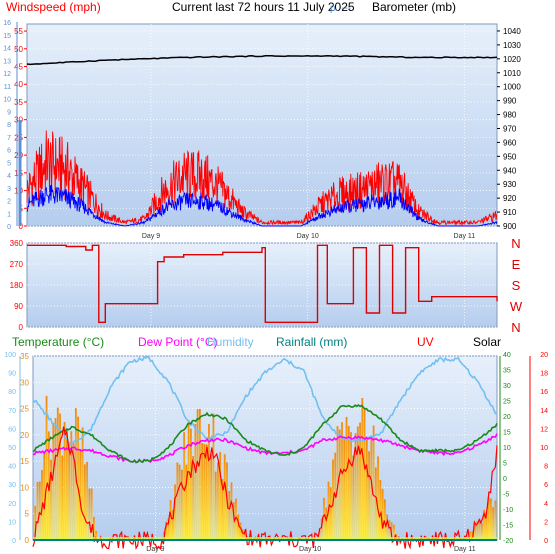  Describe the element at coordinates (17, 264) in the screenshot. I see `direction-tick-label: 270` at that location.